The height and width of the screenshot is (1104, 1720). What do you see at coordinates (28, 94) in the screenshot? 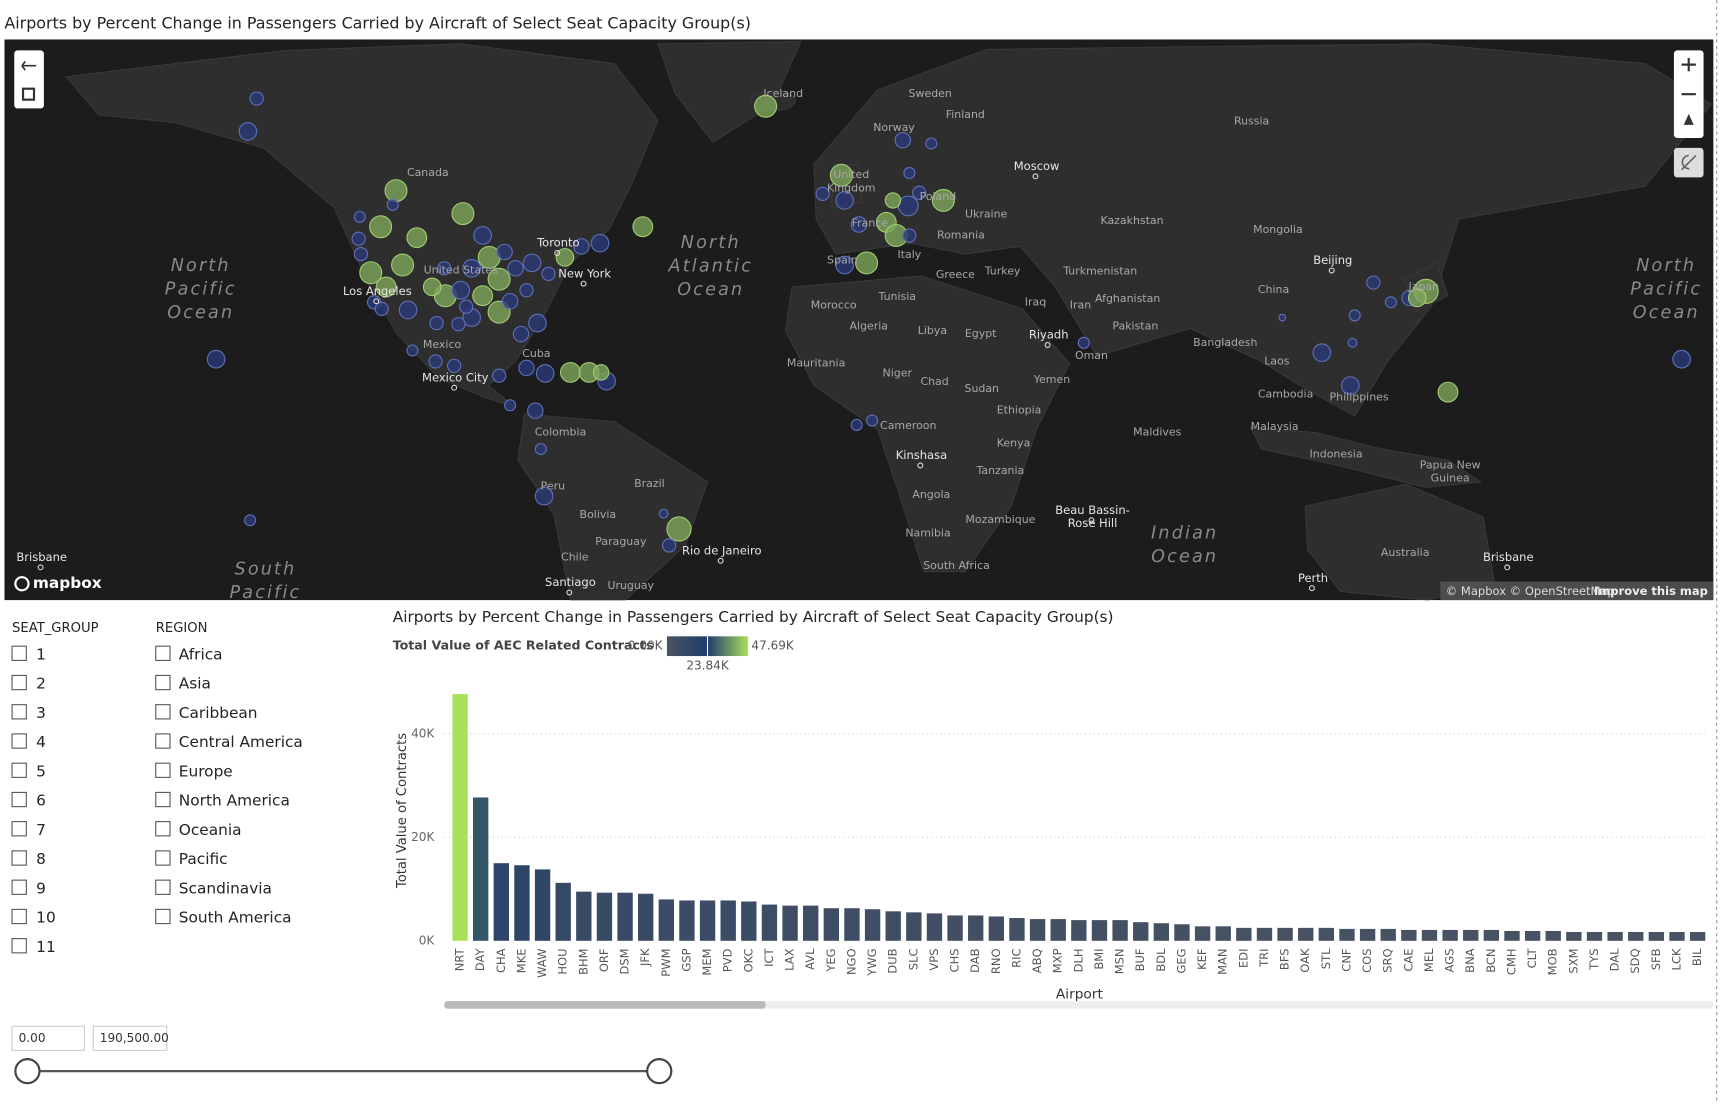
I see `select-tool` at bounding box center [28, 94].